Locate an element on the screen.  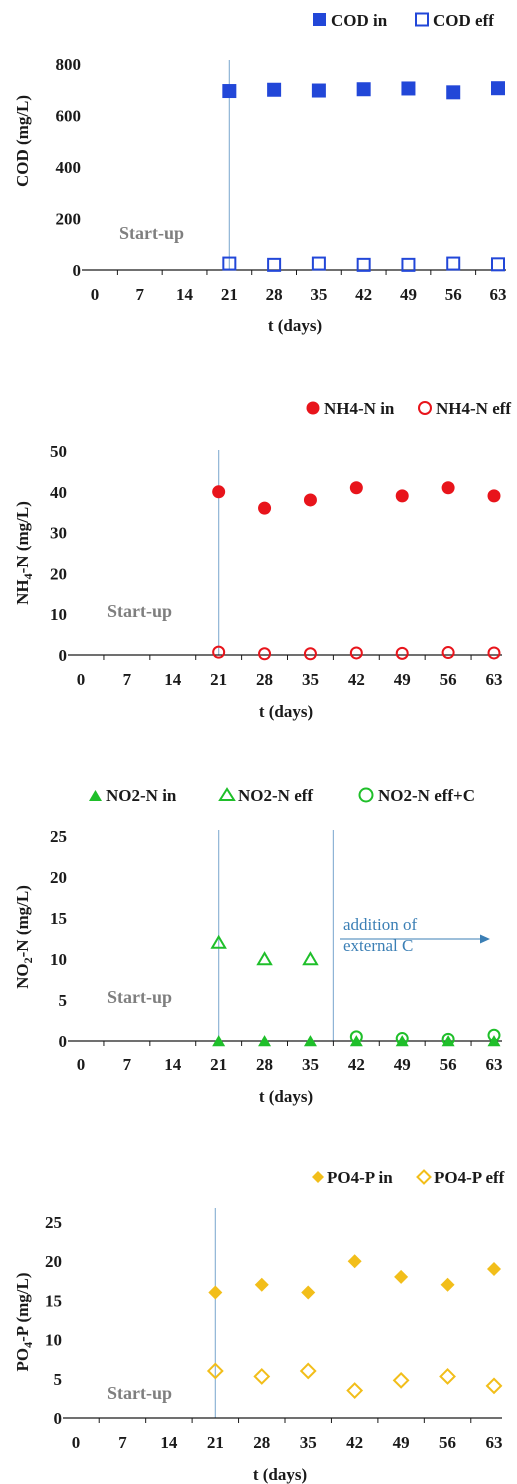
legend-label-no2-eff-c: NO2-N eff+C is located at coordinates (426, 795).